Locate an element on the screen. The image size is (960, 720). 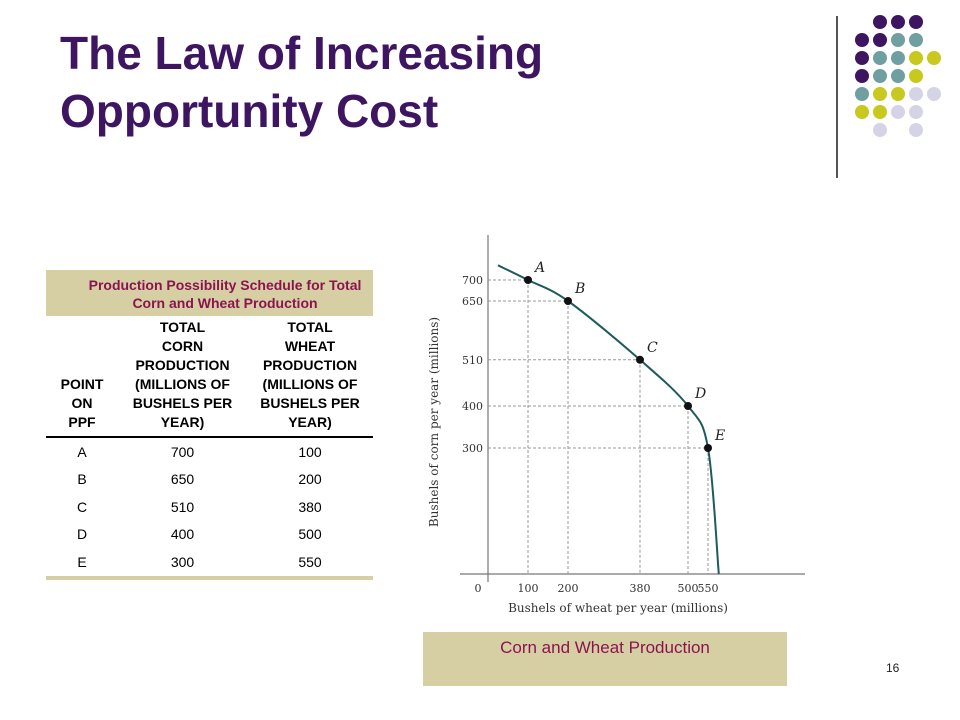
table-row: D 400 500 is located at coordinates (209, 535).